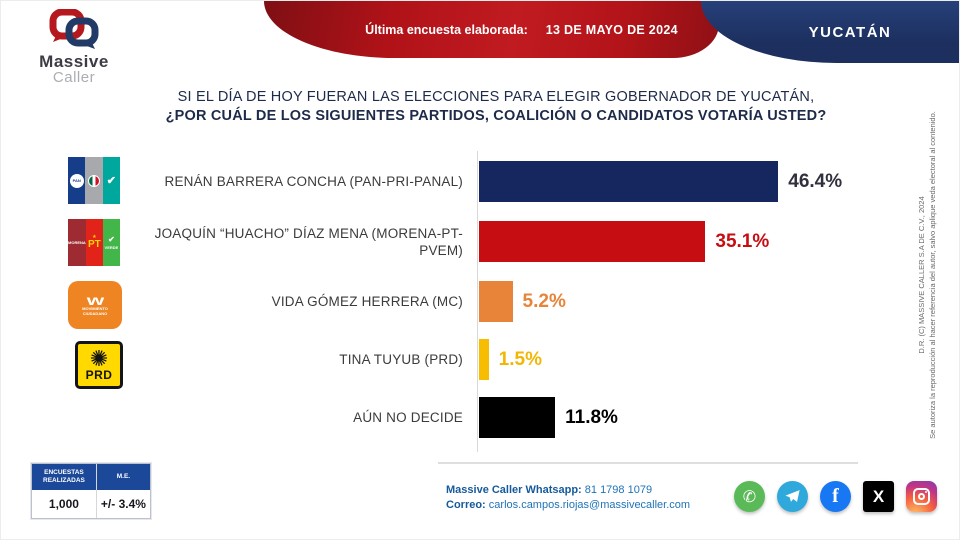  What do you see at coordinates (466, 505) in the screenshot?
I see `email-label: Correo:` at bounding box center [466, 505].